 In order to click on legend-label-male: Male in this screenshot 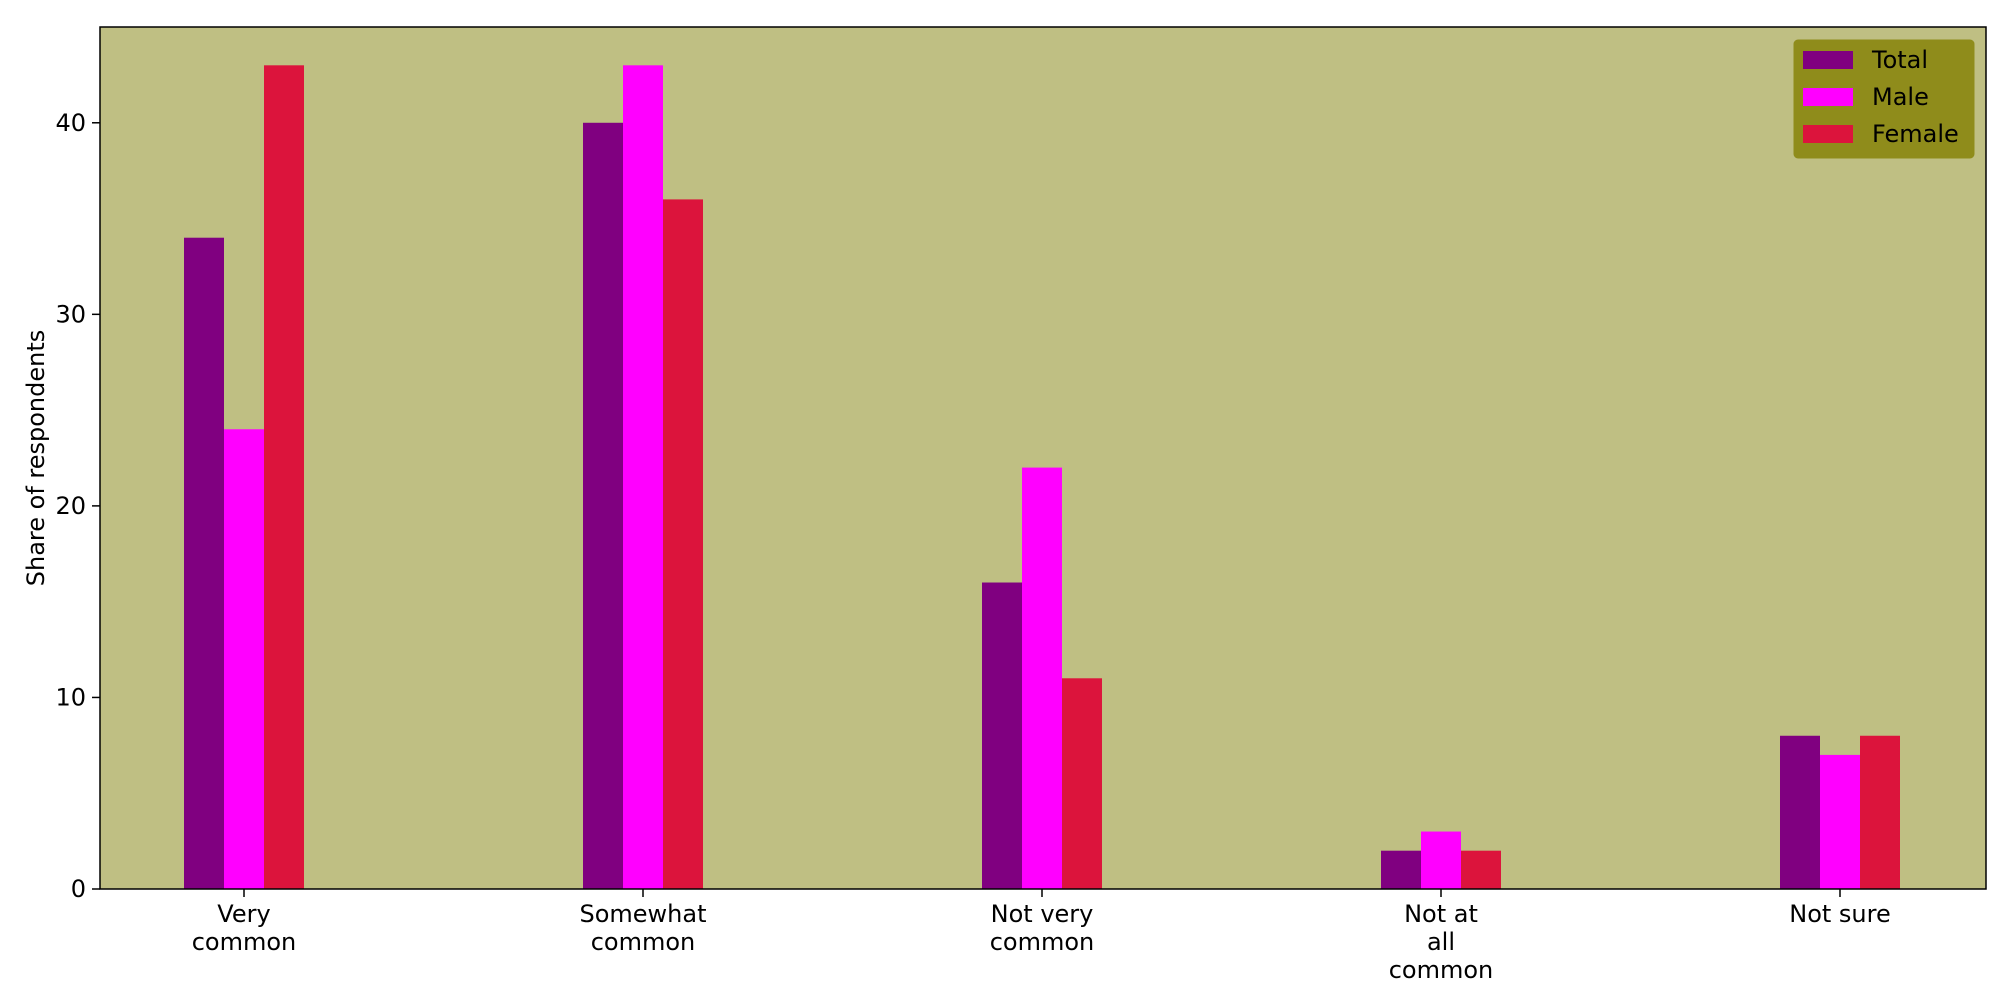, I will do `click(1900, 97)`.